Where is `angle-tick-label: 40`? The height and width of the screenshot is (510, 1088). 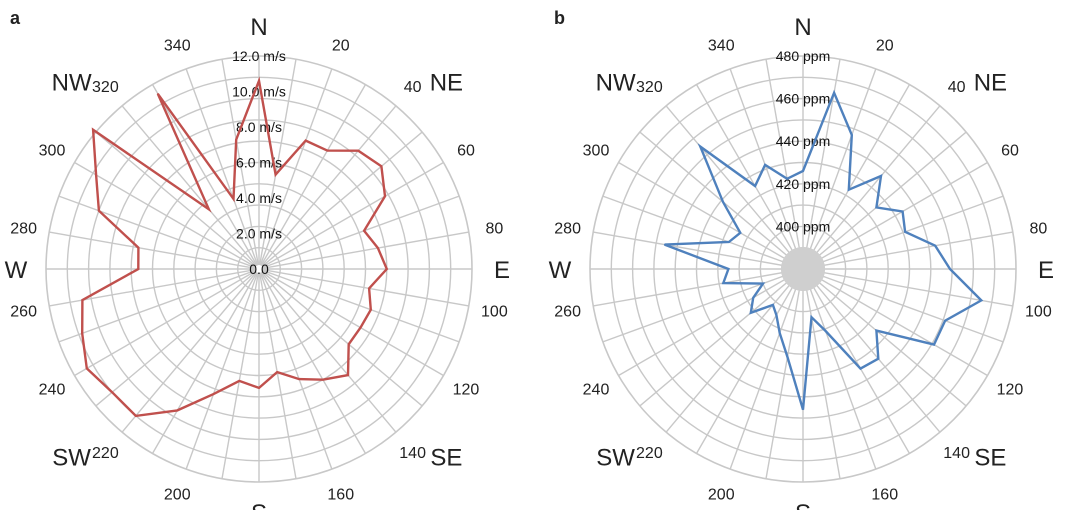
angle-tick-label: 40 is located at coordinates (413, 87).